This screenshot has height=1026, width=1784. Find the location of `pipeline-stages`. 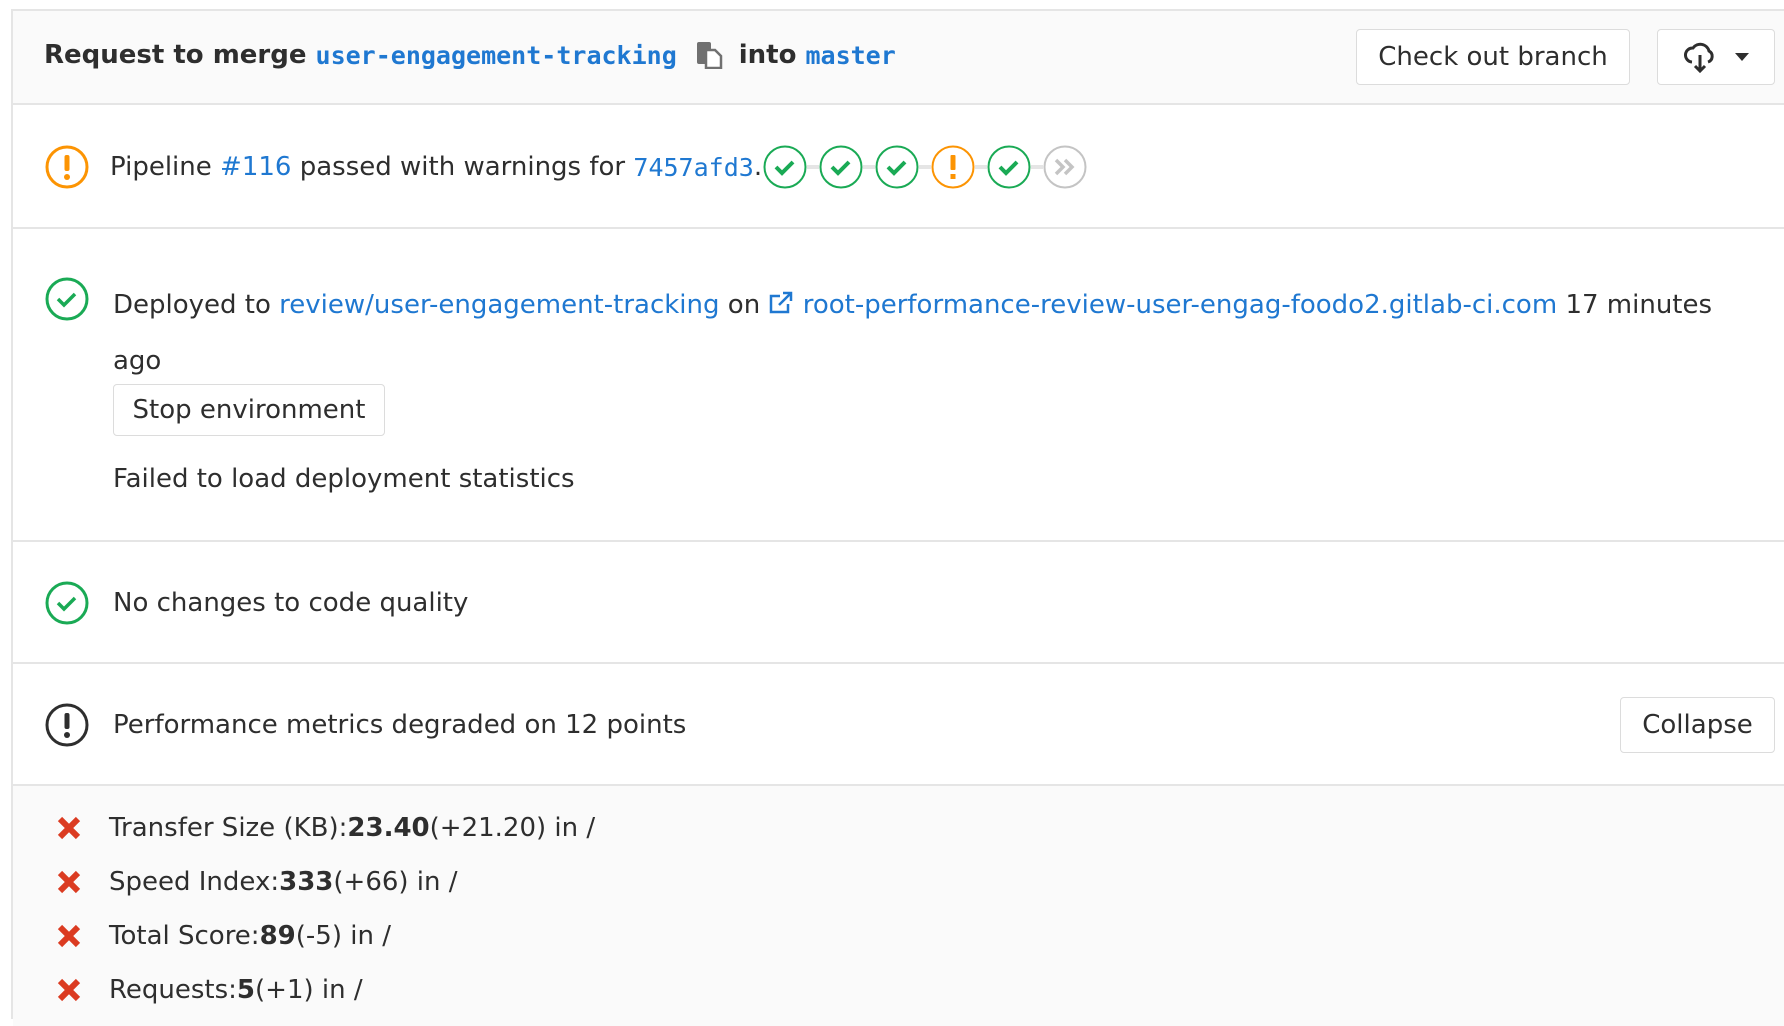

pipeline-stages is located at coordinates (933, 167).